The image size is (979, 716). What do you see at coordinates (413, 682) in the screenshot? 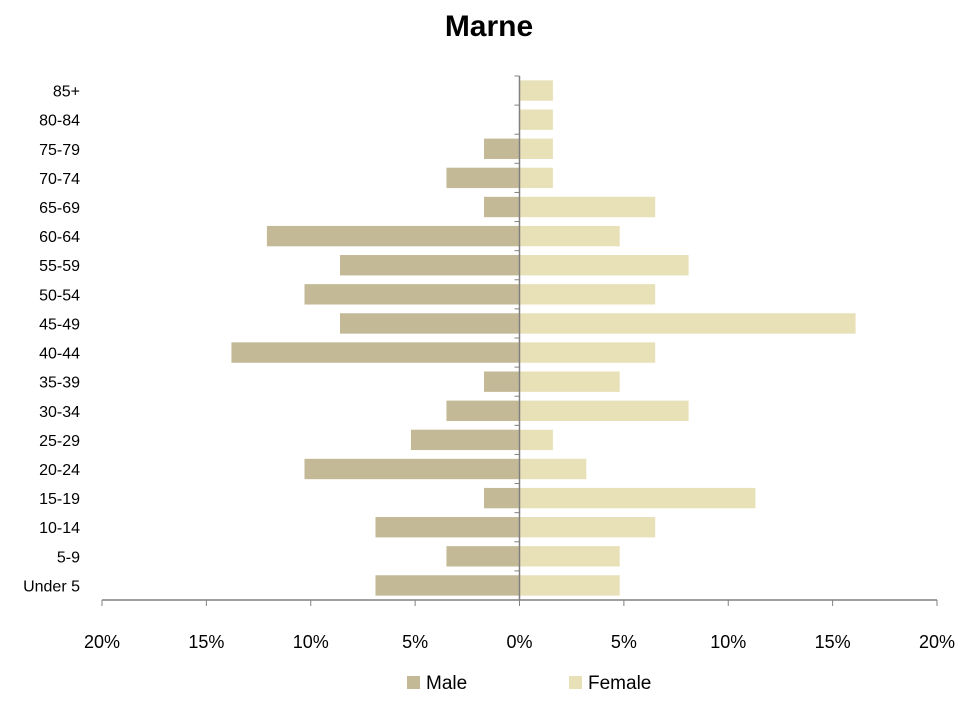
I see `male-legend-swatch` at bounding box center [413, 682].